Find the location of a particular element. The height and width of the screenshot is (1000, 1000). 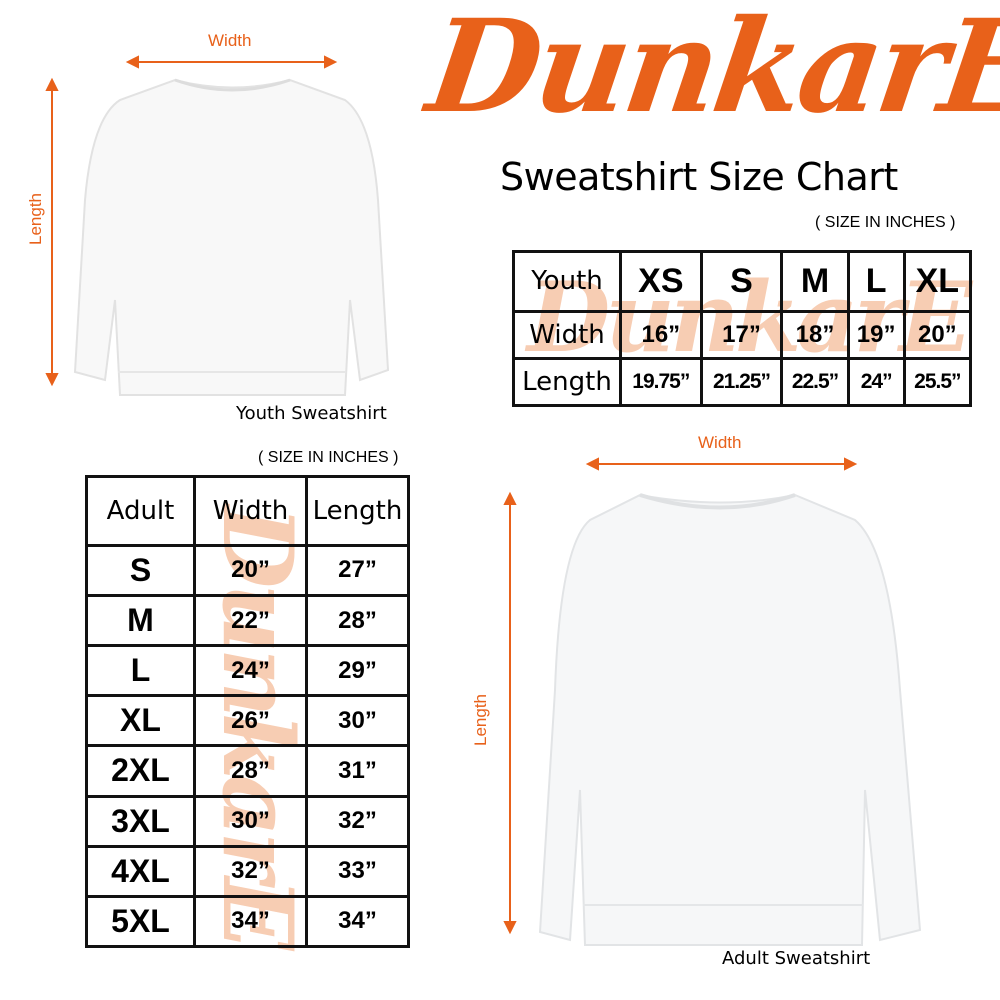

table-cell: 27” is located at coordinates (357, 570).